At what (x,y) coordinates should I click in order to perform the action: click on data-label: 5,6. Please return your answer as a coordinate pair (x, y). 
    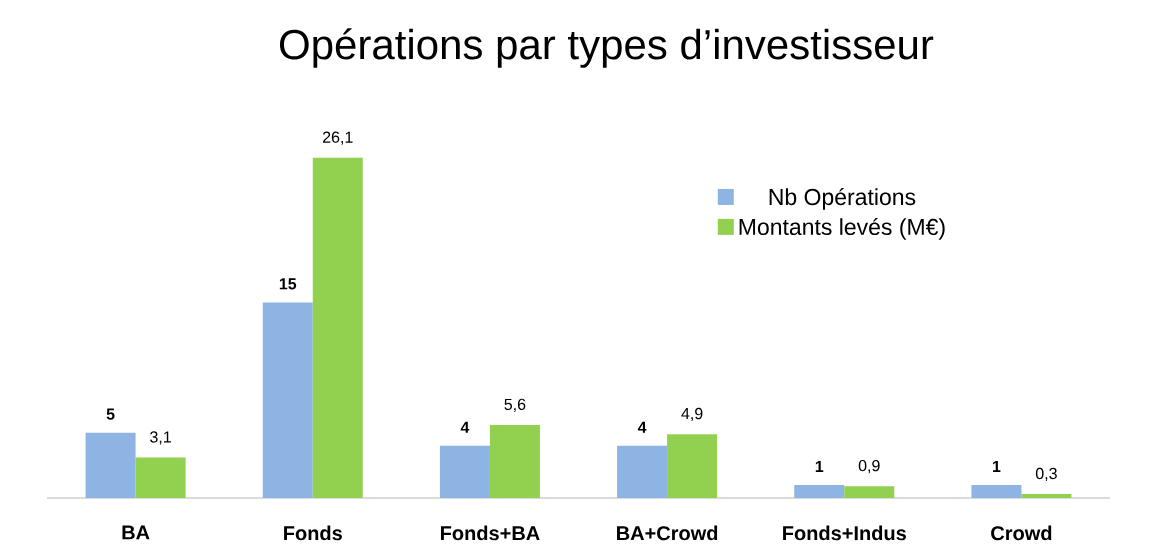
    Looking at the image, I should click on (515, 405).